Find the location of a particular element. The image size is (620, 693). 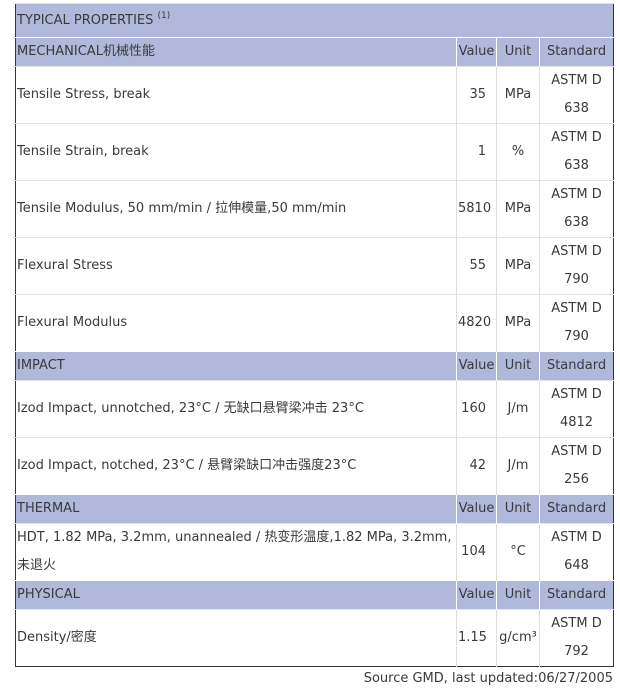

table-title: TYPICAL PROPERTIES (1) is located at coordinates (314, 20).